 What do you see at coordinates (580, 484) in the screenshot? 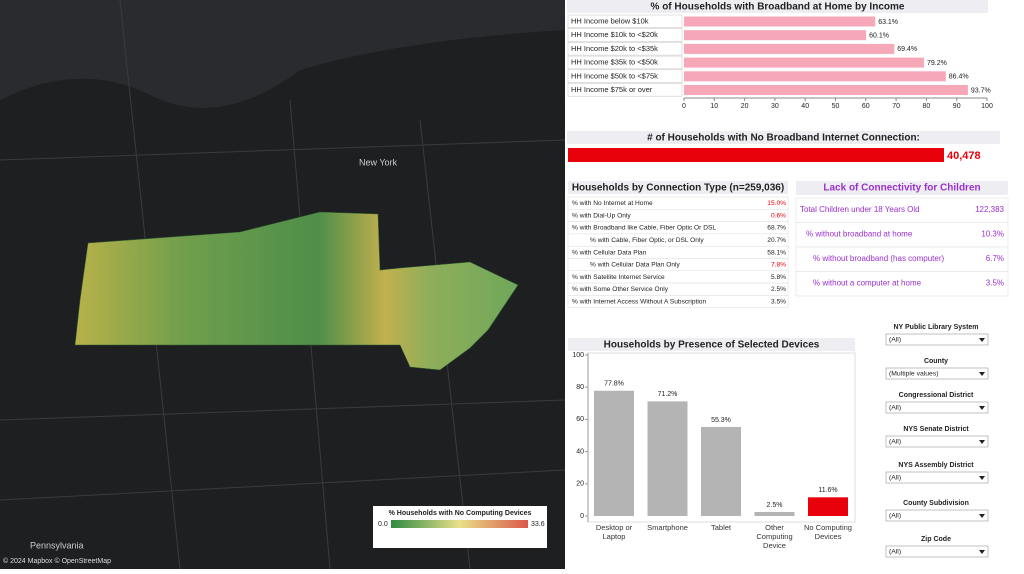
I see `y-tick-label: 20` at bounding box center [580, 484].